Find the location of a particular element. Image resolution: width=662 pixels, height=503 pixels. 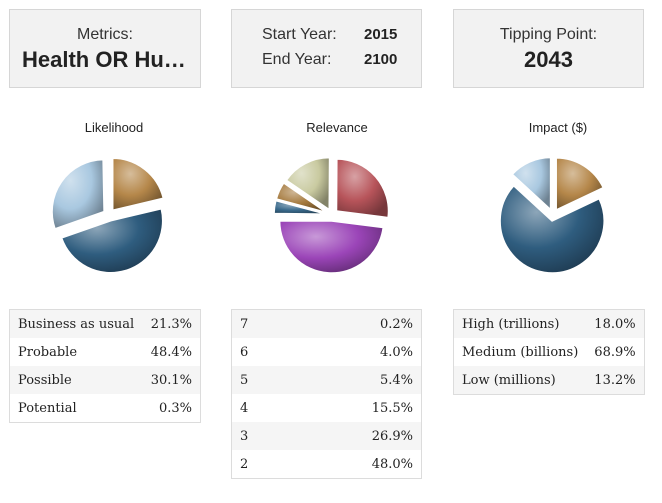

relevance-chart-title: Relevance is located at coordinates (337, 127).